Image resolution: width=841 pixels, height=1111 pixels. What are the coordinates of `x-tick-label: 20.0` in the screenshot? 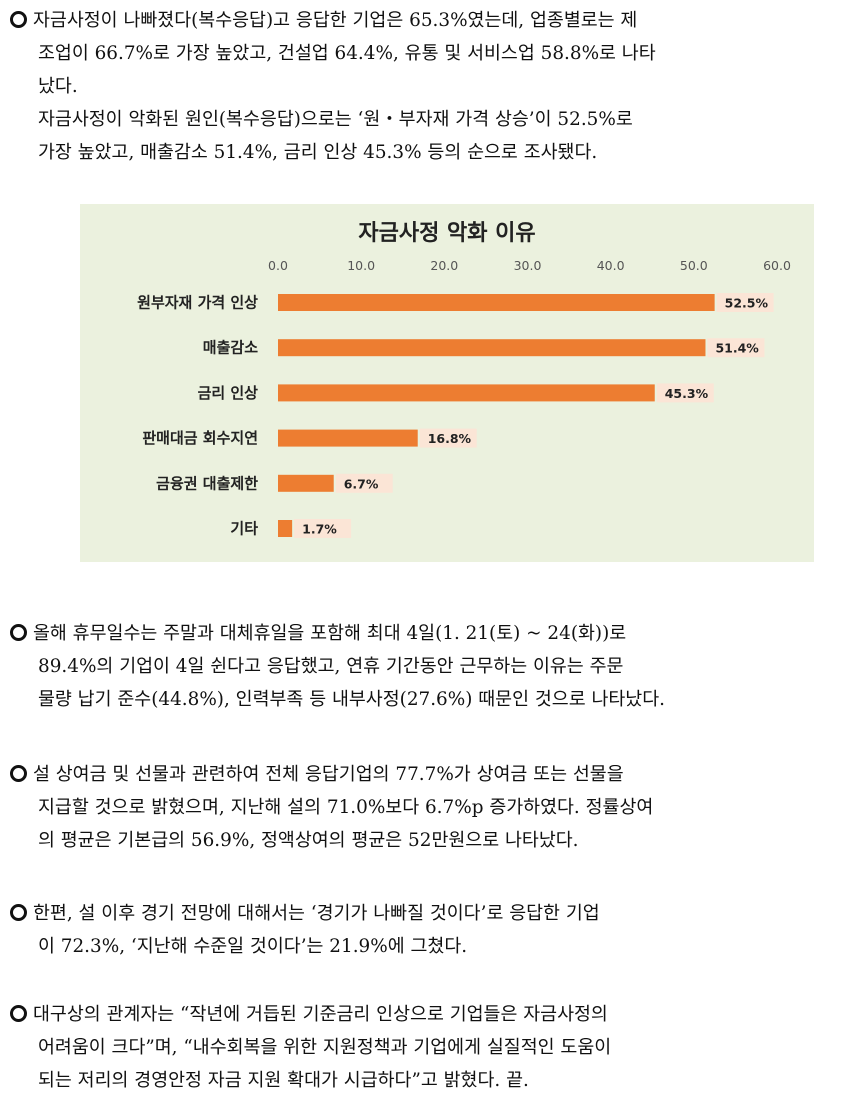 It's located at (444, 265).